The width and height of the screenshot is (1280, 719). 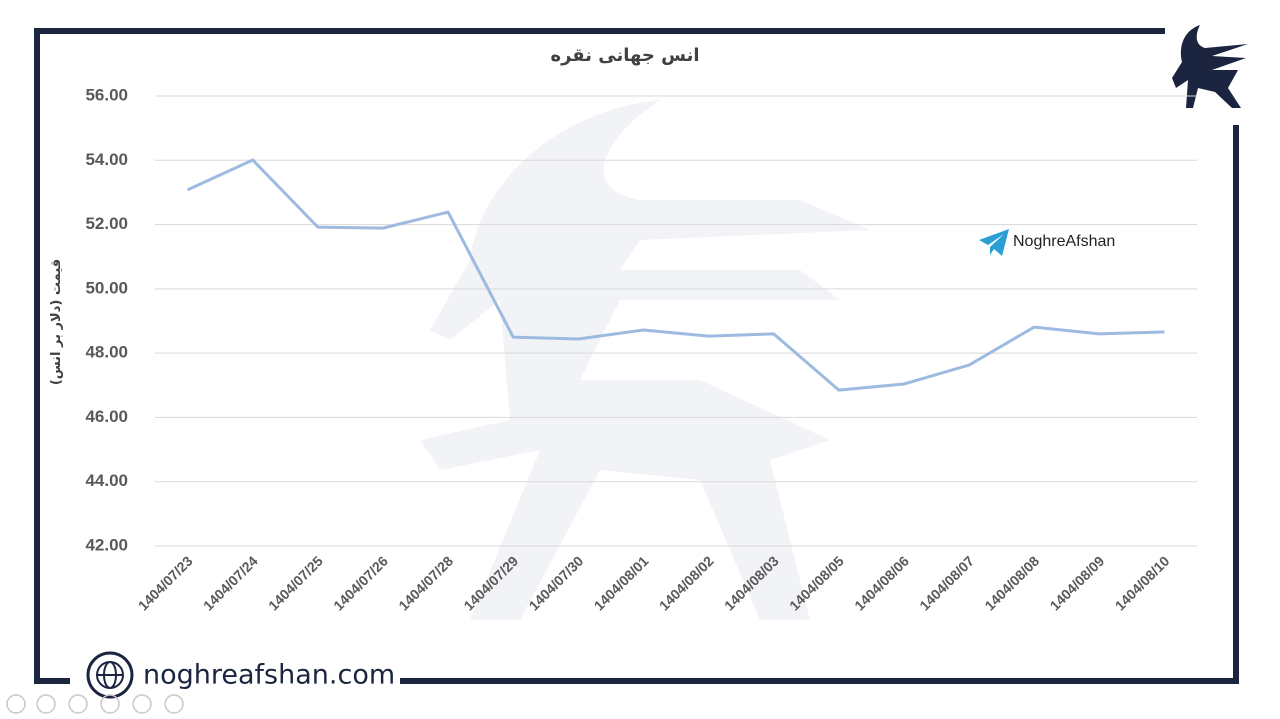 What do you see at coordinates (425, 583) in the screenshot?
I see `x-tick-label: 1404/07/28` at bounding box center [425, 583].